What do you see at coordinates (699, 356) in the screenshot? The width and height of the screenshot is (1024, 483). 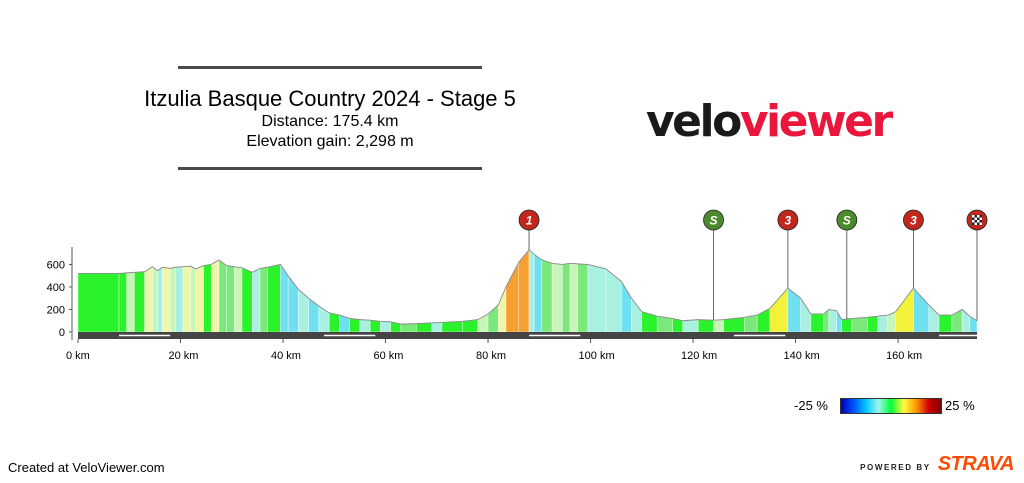 I see `x-tick-label: 120 km` at bounding box center [699, 356].